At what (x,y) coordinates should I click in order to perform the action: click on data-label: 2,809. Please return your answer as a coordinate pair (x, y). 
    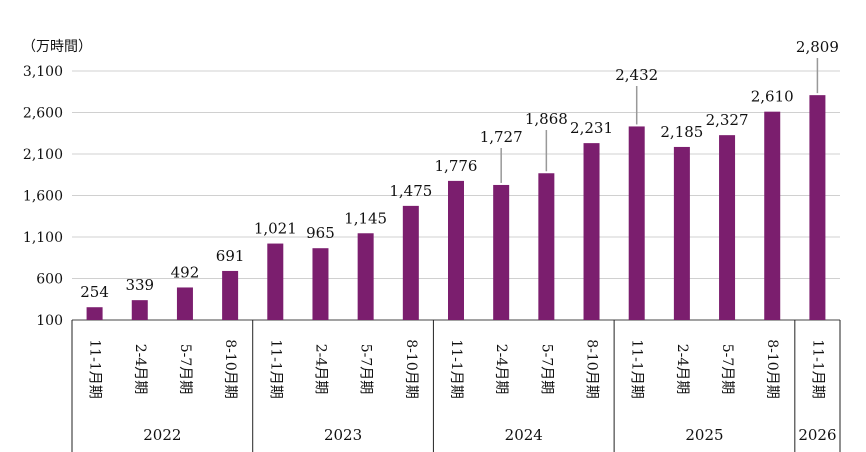
    Looking at the image, I should click on (817, 47).